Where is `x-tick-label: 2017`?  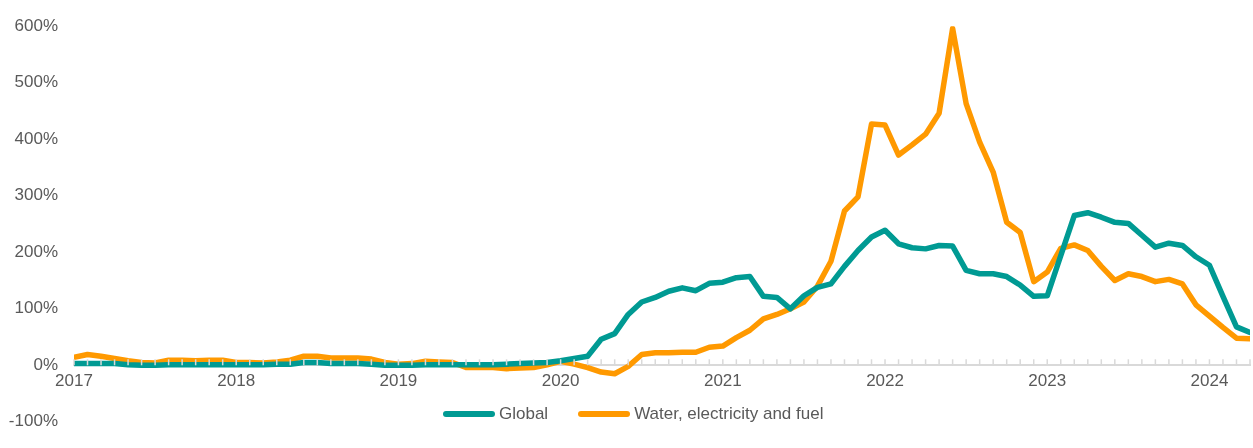
x-tick-label: 2017 is located at coordinates (74, 381).